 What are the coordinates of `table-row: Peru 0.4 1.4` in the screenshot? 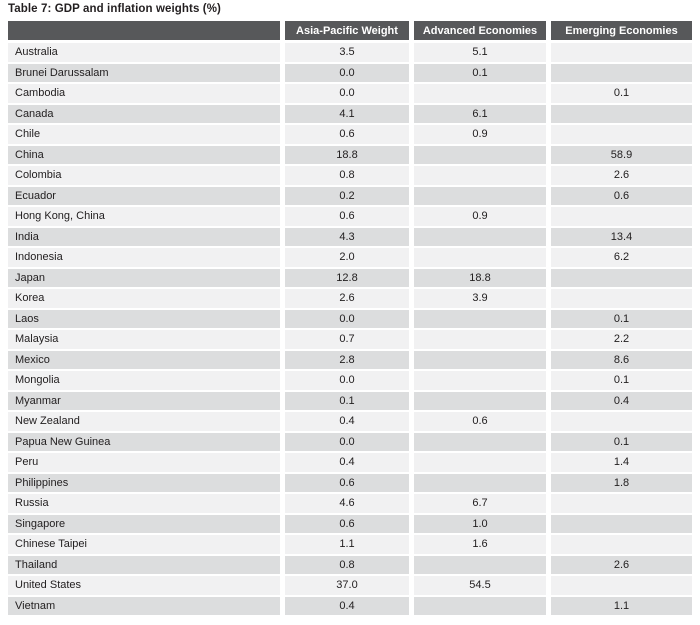 It's located at (350, 463).